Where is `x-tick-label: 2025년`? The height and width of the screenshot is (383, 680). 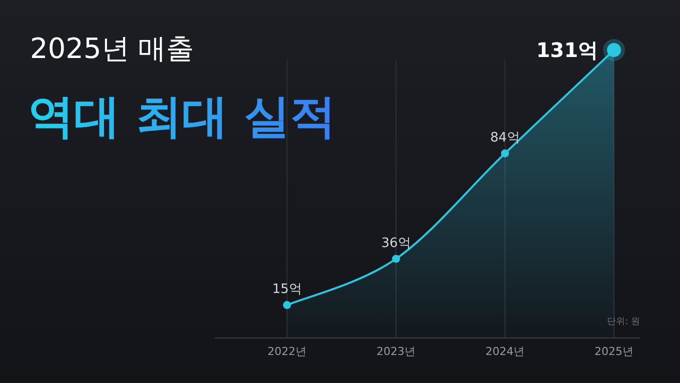 x-tick-label: 2025년 is located at coordinates (614, 351).